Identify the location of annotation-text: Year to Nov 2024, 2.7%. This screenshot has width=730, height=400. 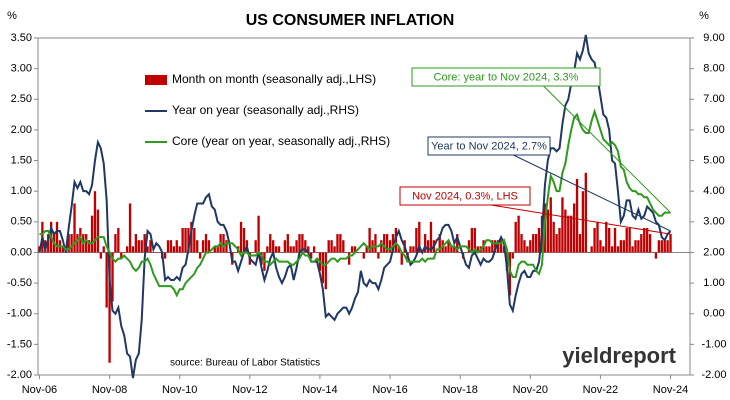
(489, 146).